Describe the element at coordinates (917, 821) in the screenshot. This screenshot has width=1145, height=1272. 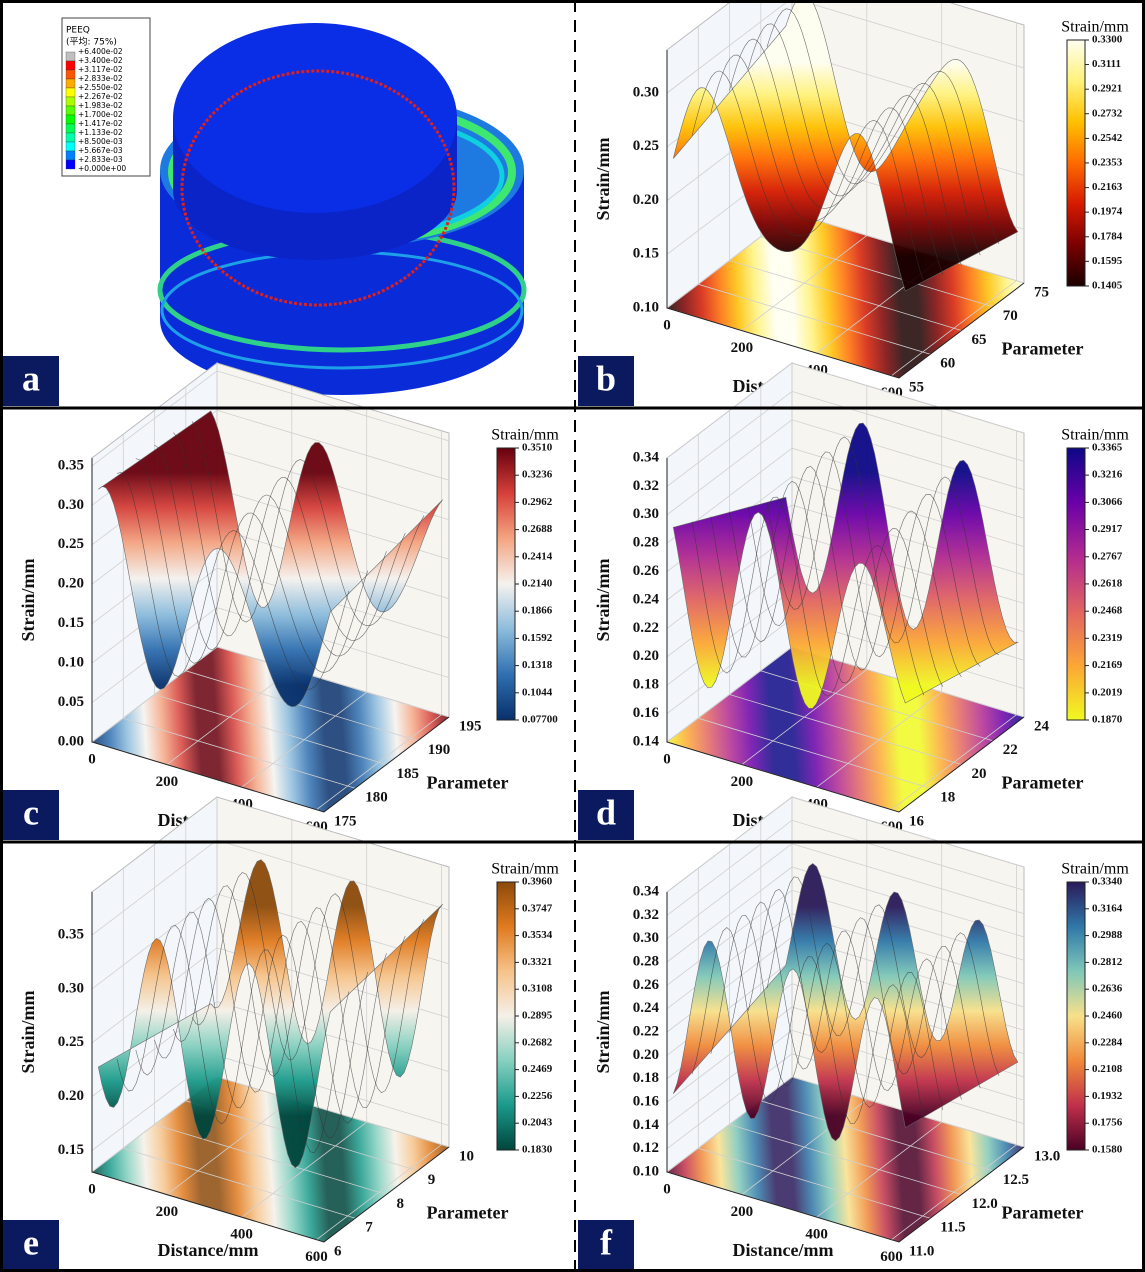
I see `y-tick-label: 16` at that location.